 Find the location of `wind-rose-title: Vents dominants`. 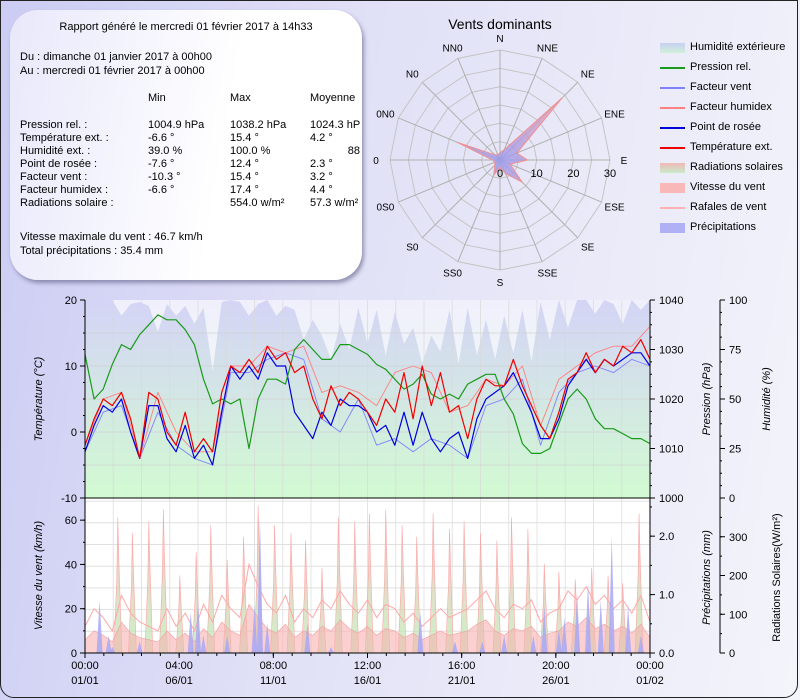

wind-rose-title: Vents dominants is located at coordinates (500, 24).